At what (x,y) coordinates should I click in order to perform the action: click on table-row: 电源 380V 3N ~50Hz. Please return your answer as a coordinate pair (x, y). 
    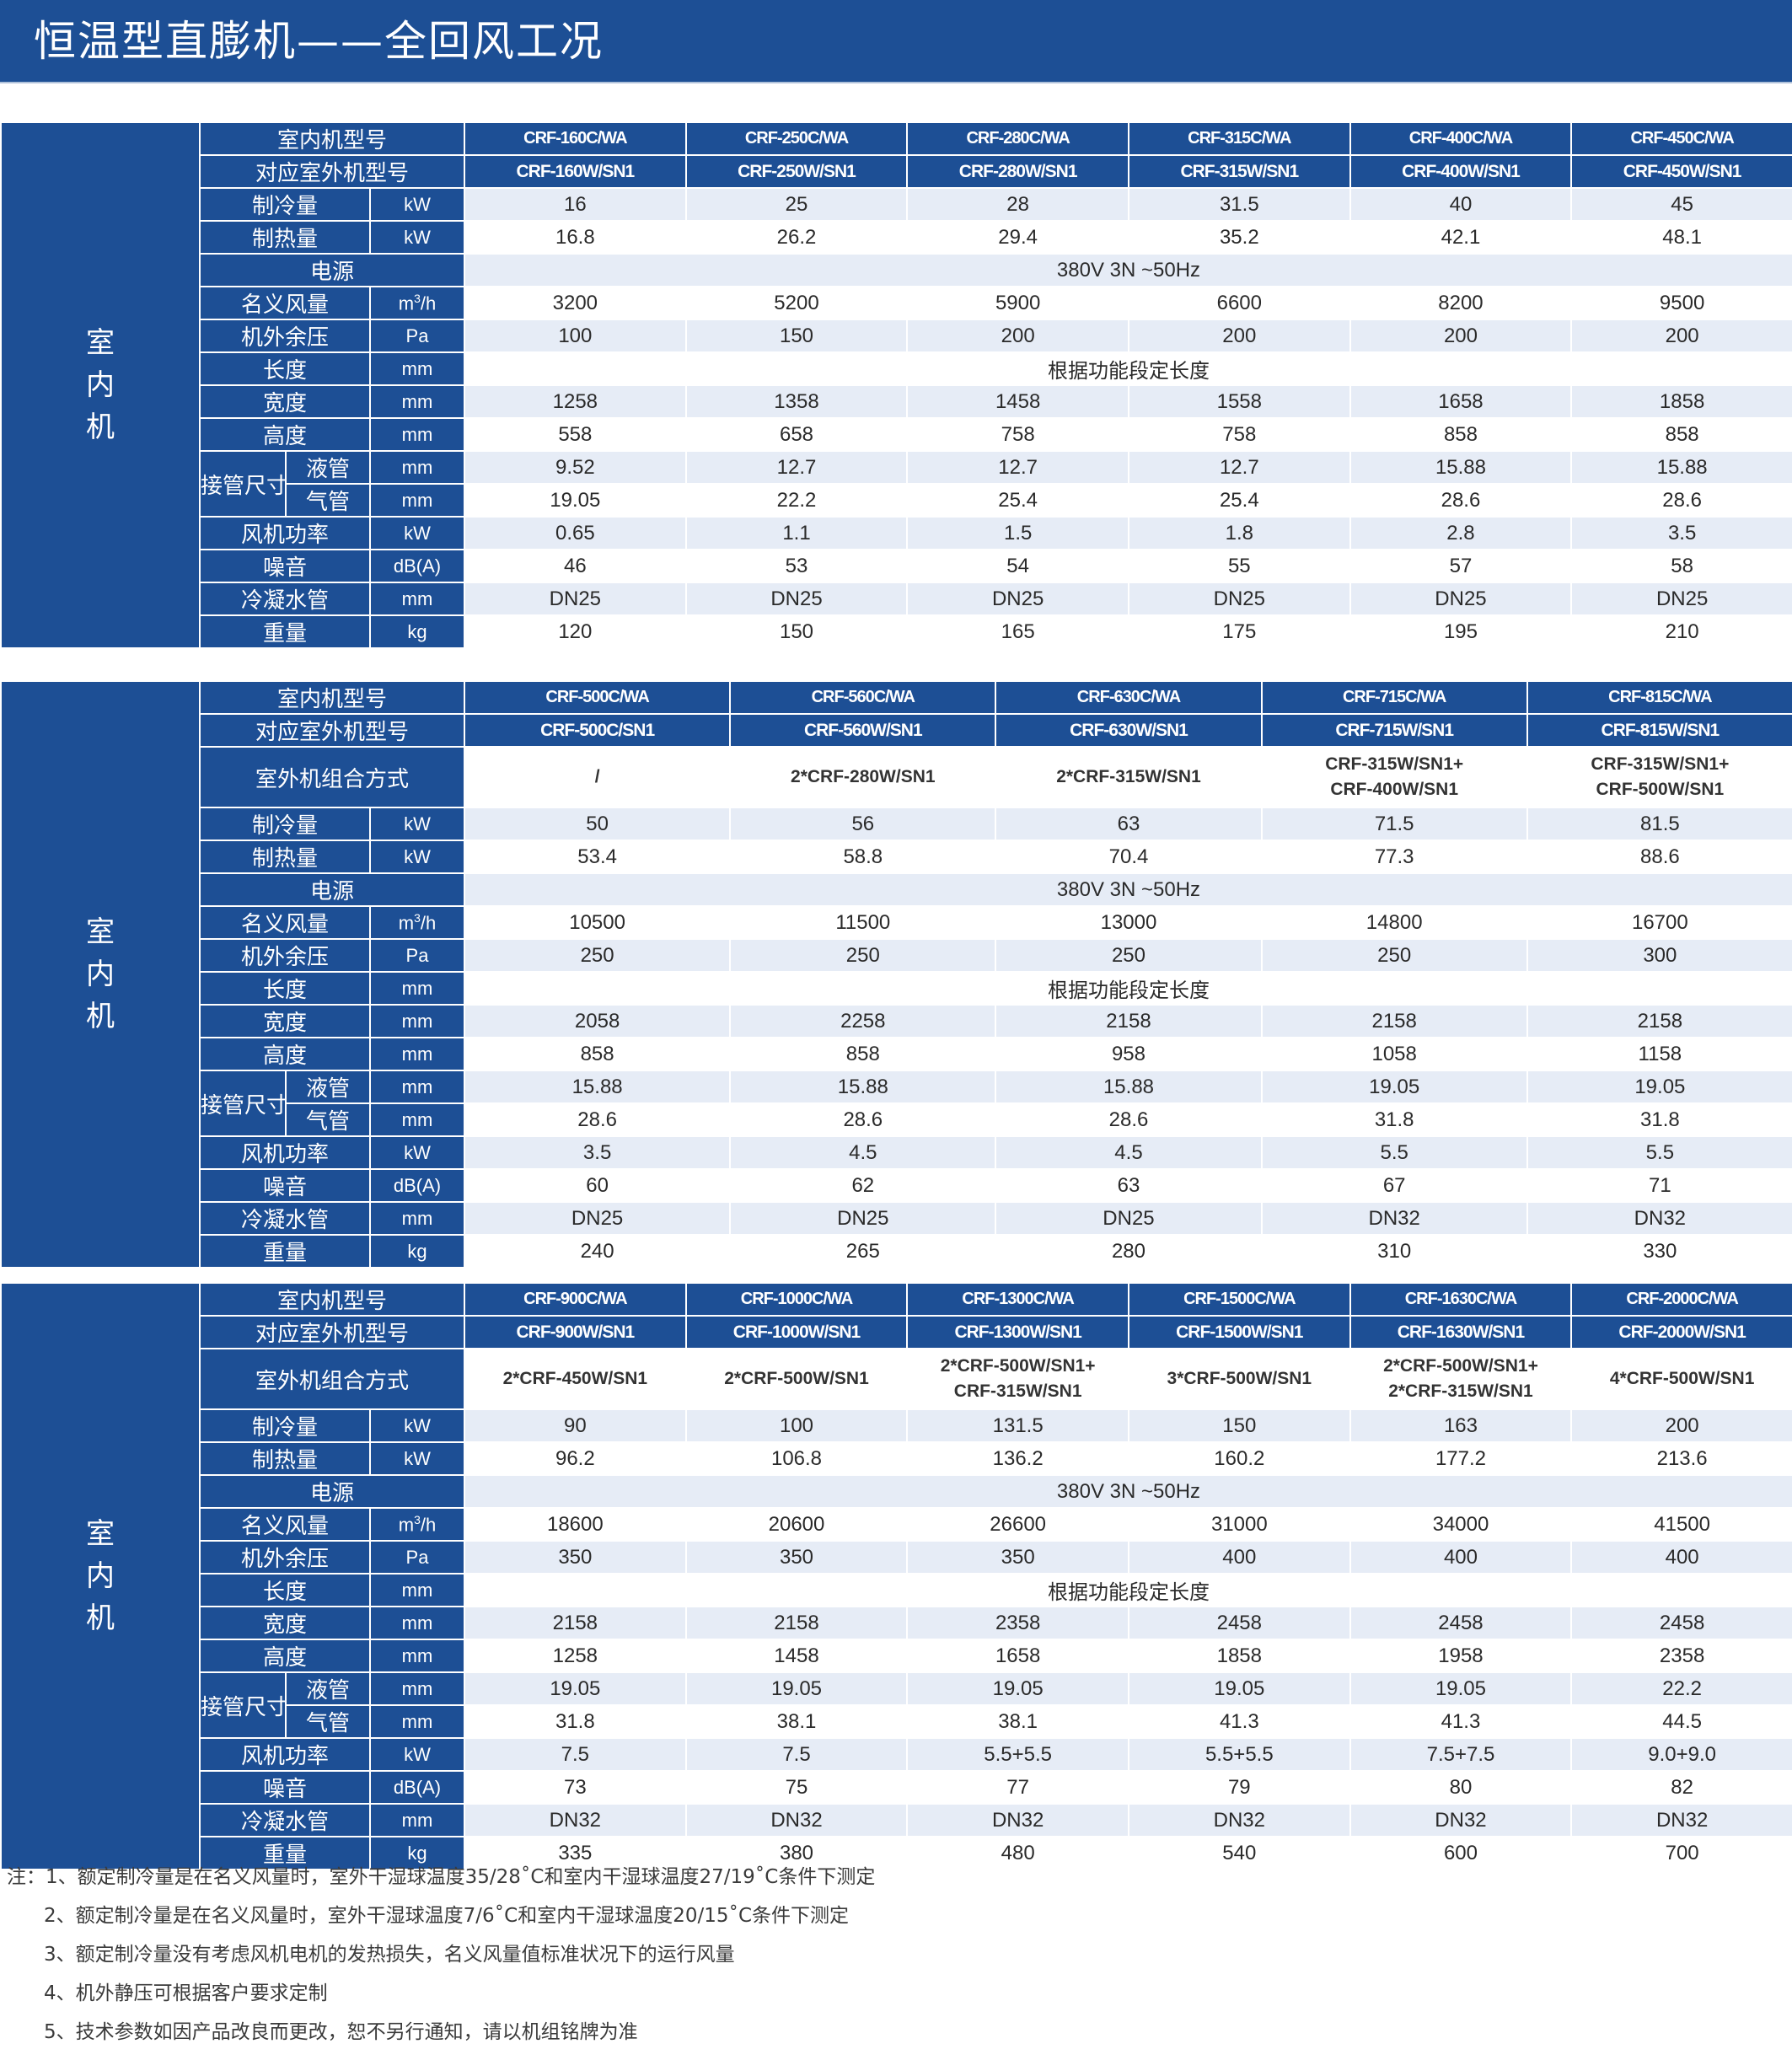
    Looking at the image, I should click on (897, 890).